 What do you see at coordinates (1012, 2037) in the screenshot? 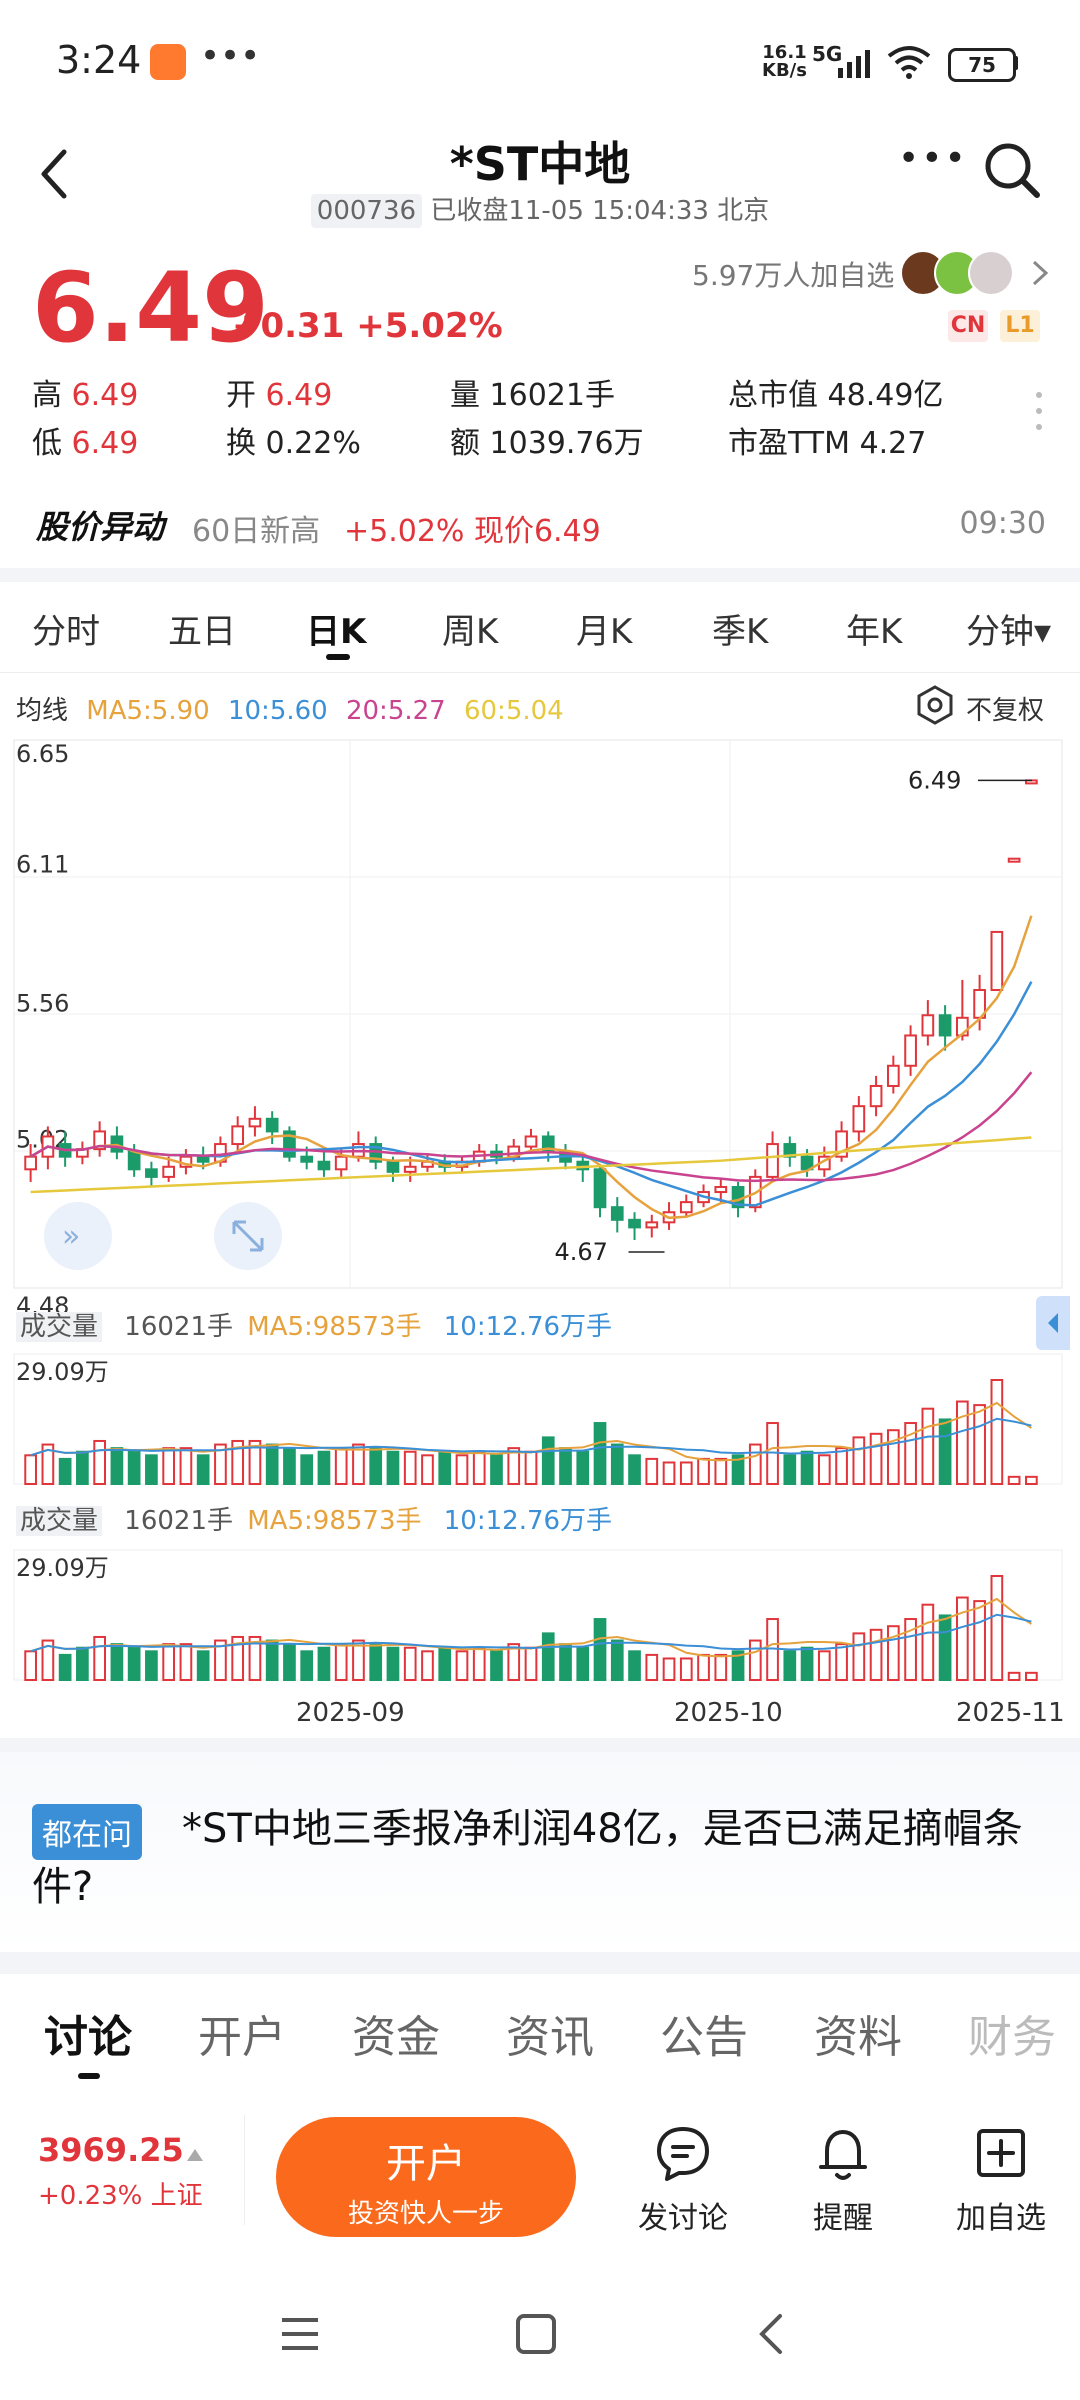
I see `tab-financials: 财务` at bounding box center [1012, 2037].